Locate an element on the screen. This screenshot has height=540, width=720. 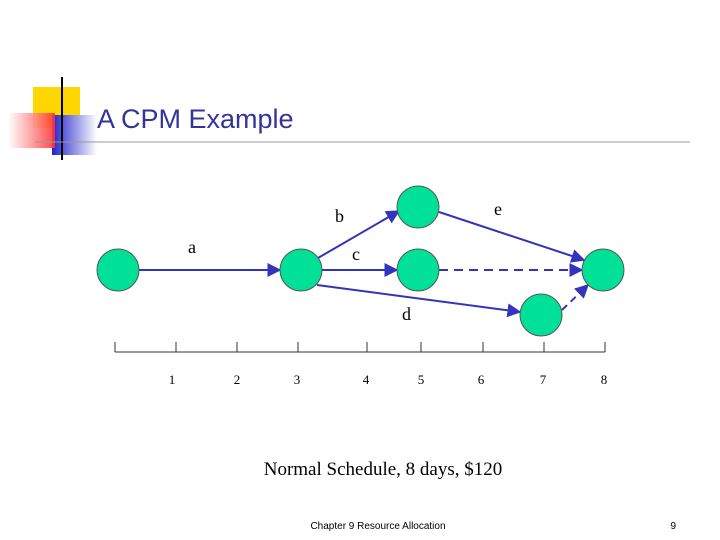
timeline-label: 3 is located at coordinates (297, 379).